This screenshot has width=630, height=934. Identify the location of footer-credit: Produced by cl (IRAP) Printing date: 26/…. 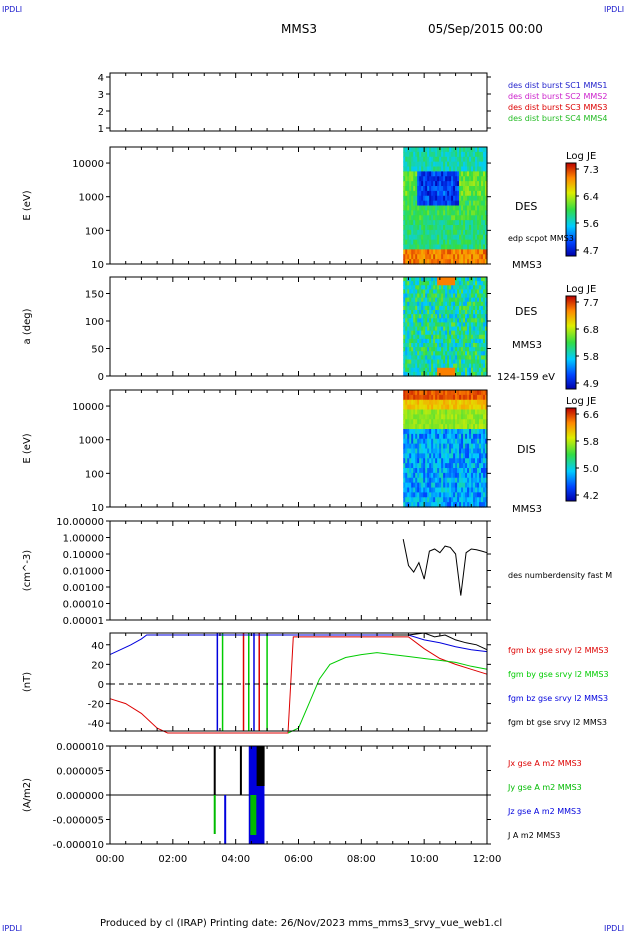
(301, 923).